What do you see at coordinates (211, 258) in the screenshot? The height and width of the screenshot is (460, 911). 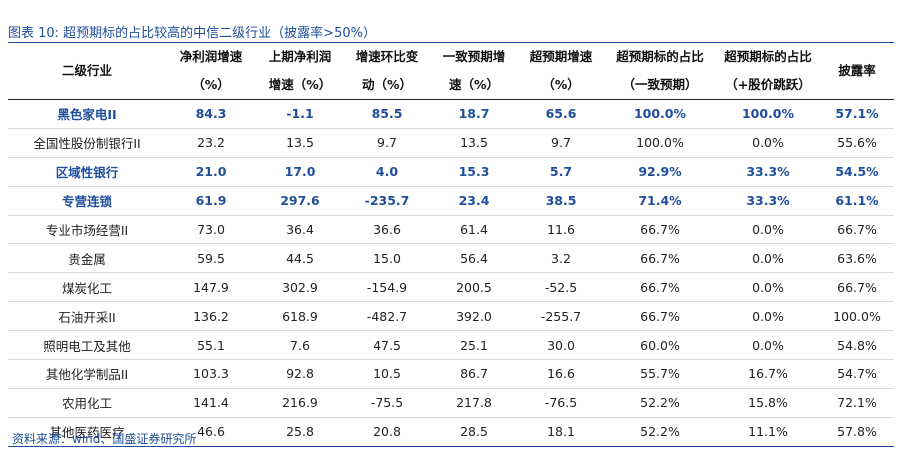 I see `cell-profit-growth: 59.5` at bounding box center [211, 258].